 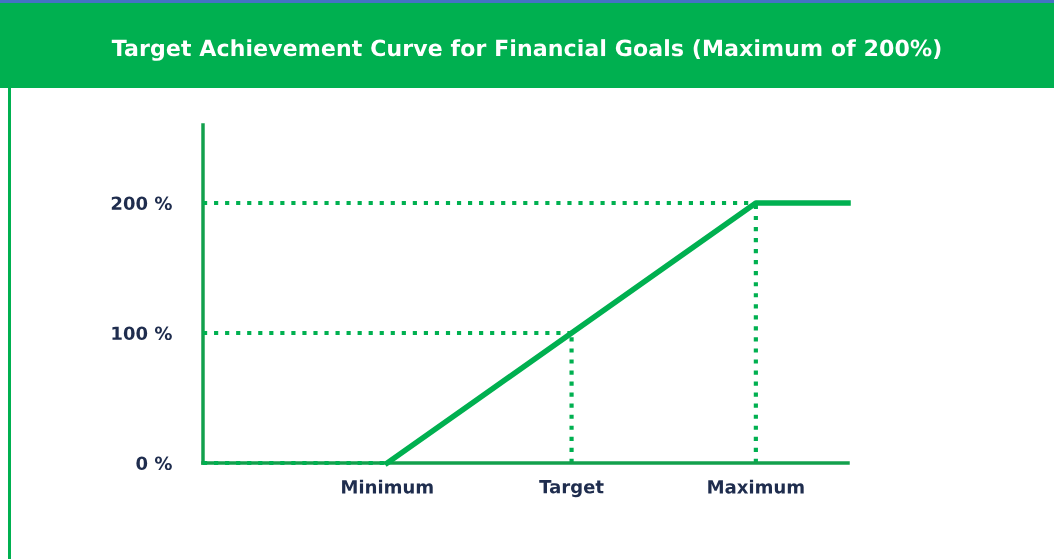 What do you see at coordinates (141, 203) in the screenshot?
I see `y-tick-label: 200 %` at bounding box center [141, 203].